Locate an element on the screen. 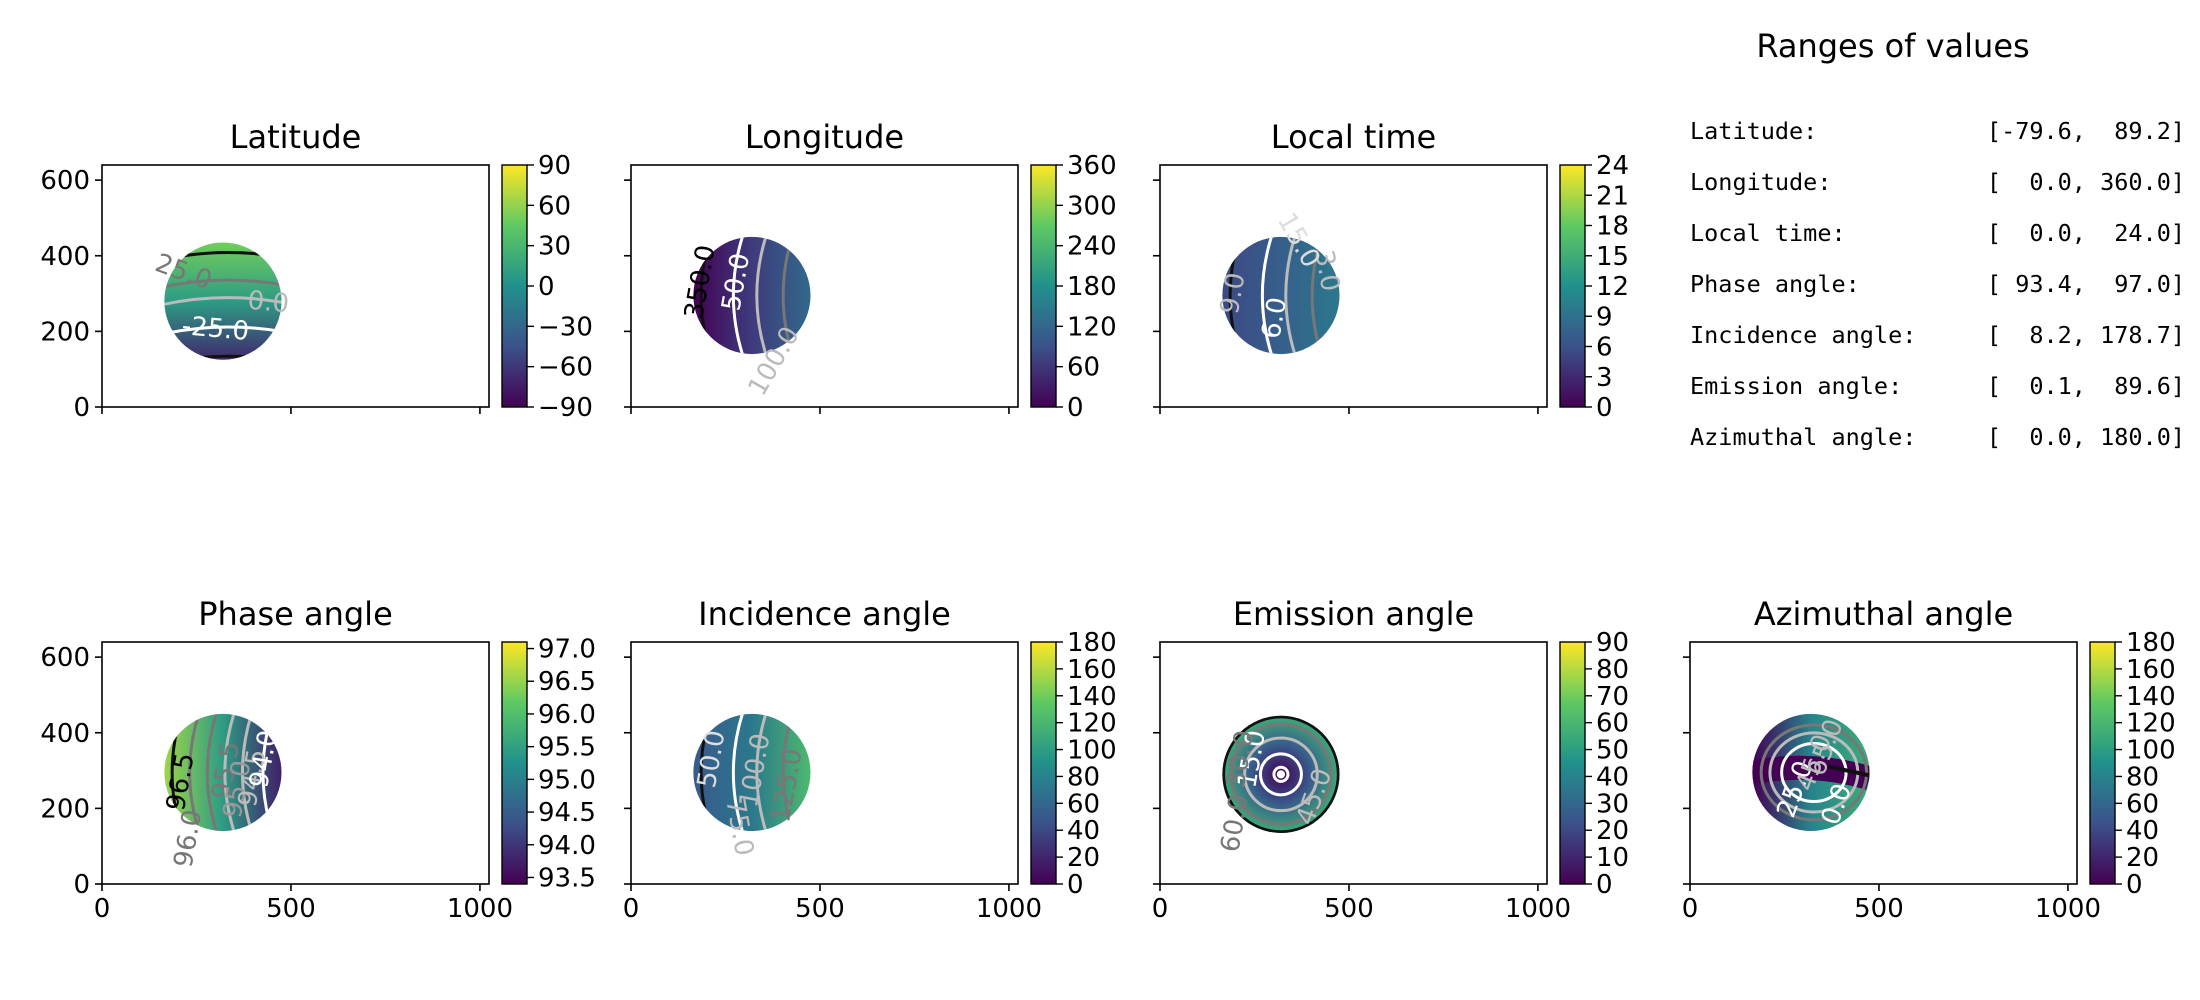  contour-lines is located at coordinates (1811, 772).